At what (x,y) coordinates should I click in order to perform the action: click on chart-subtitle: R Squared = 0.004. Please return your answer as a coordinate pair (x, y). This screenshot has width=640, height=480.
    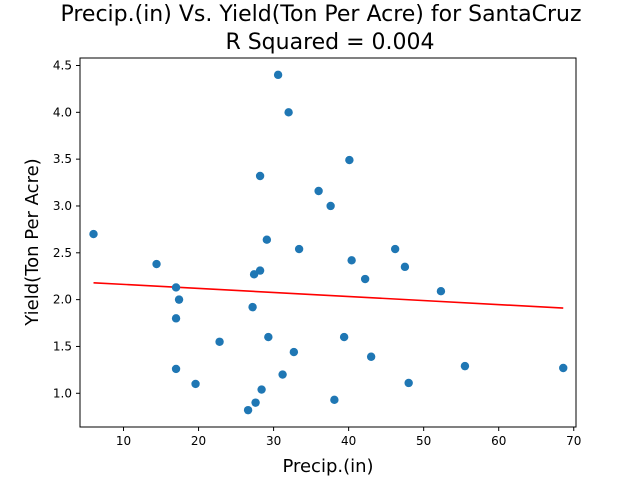
    Looking at the image, I should click on (329, 42).